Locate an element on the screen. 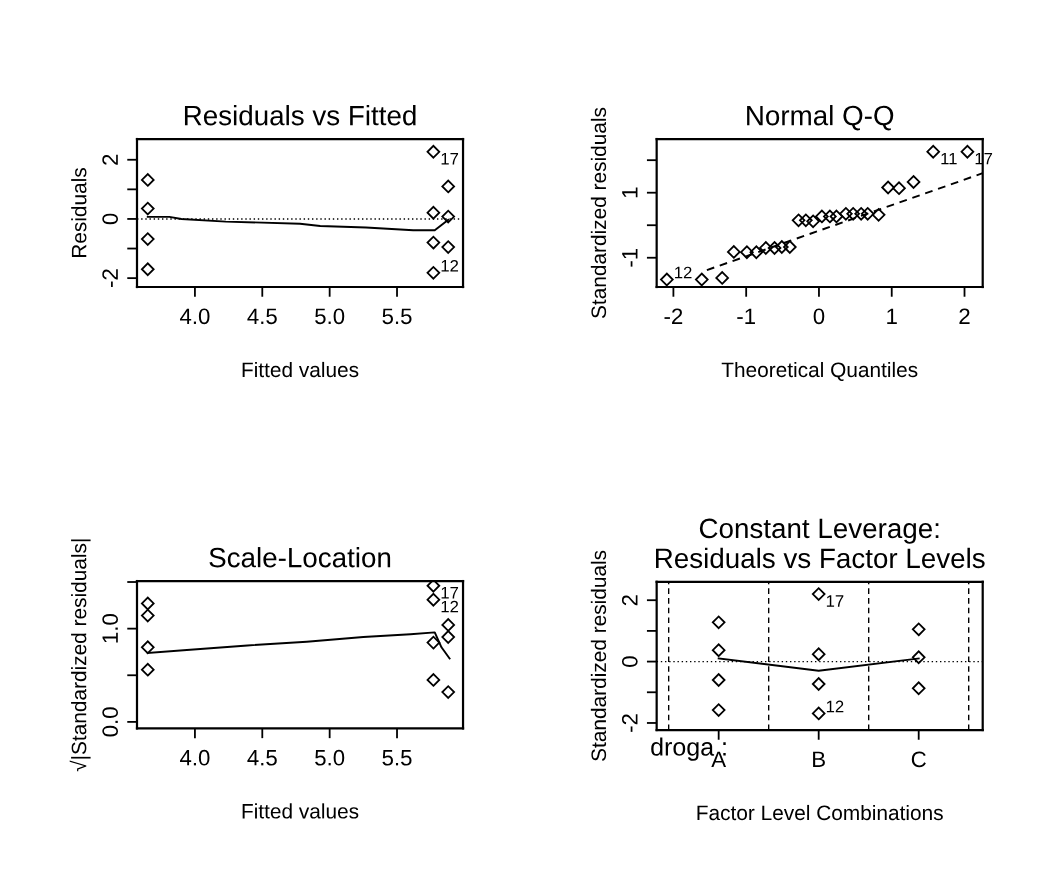  chart-title: Scale-Location is located at coordinates (300, 557).